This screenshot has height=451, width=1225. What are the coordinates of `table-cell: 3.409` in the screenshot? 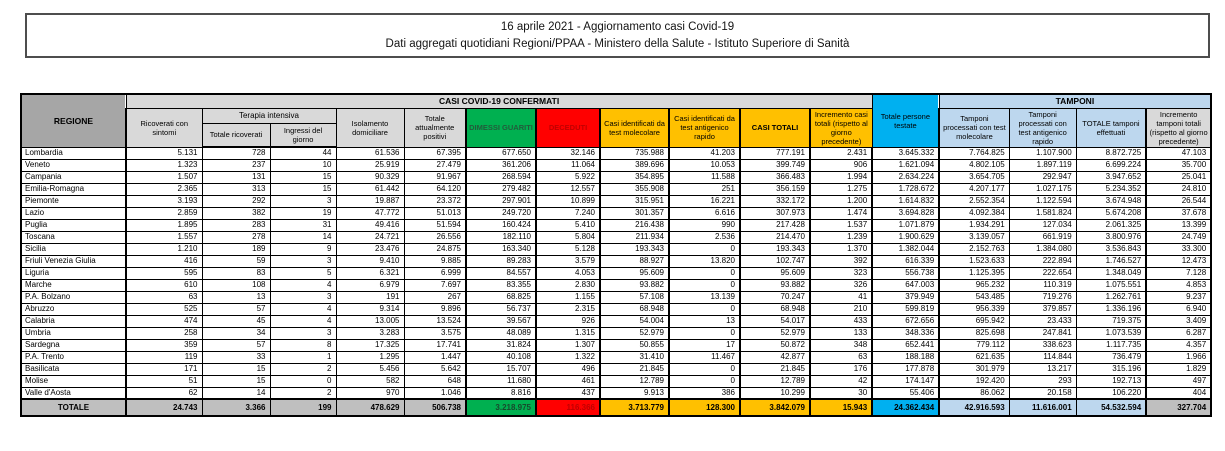 It's located at (1178, 321).